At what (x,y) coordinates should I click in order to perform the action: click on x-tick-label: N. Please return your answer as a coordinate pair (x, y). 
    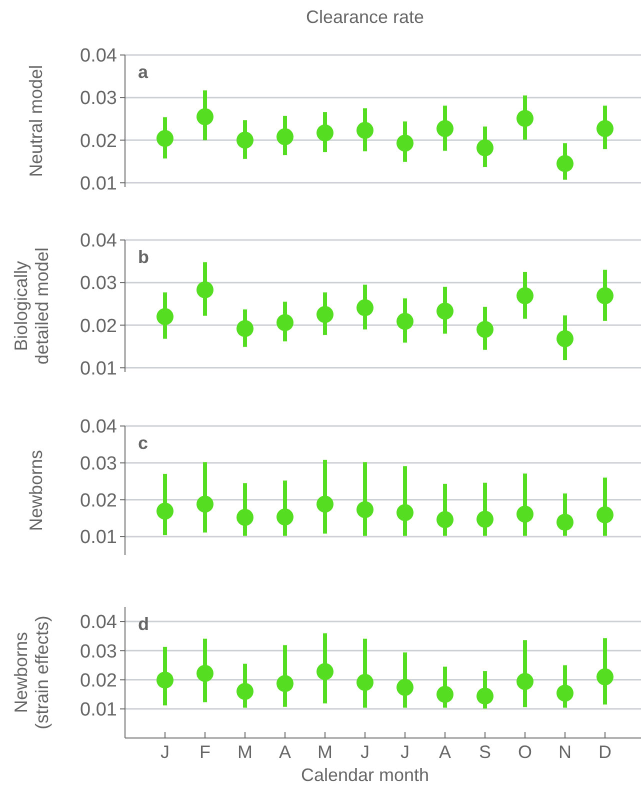
    Looking at the image, I should click on (565, 752).